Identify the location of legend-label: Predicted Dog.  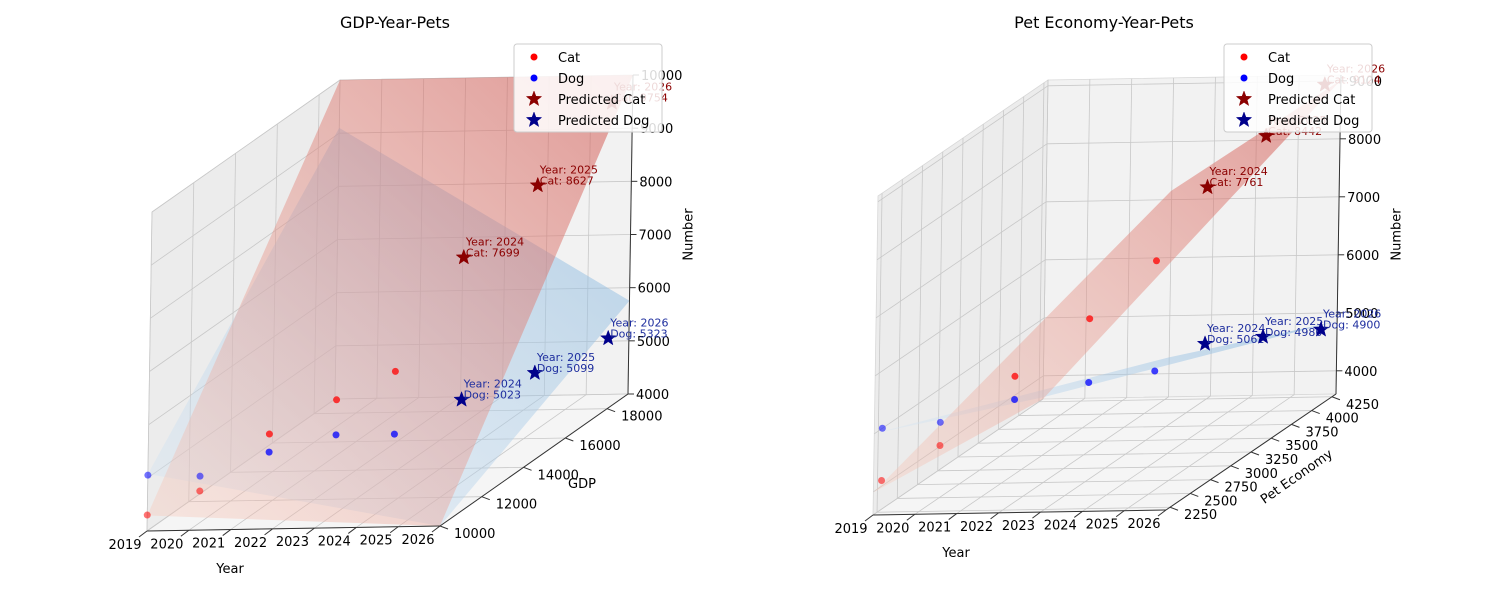
(1313, 121).